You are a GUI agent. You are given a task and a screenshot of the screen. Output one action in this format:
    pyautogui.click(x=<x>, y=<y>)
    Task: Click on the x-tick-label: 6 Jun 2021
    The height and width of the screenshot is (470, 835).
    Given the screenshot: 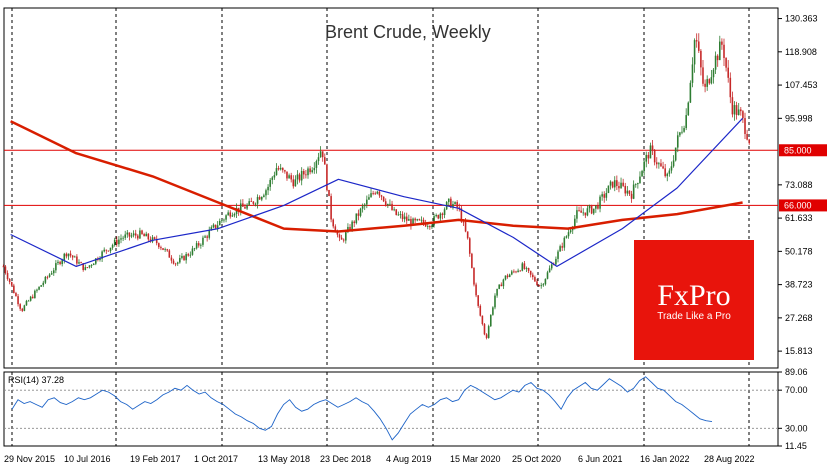 What is the action you would take?
    pyautogui.click(x=600, y=459)
    